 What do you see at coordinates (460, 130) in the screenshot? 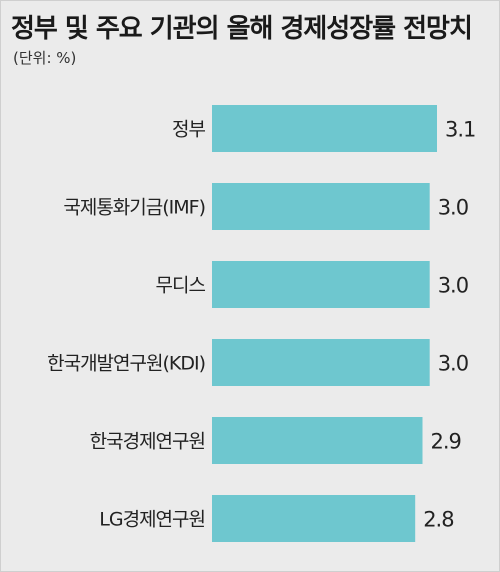
I see `value-label-0: 3.1` at bounding box center [460, 130].